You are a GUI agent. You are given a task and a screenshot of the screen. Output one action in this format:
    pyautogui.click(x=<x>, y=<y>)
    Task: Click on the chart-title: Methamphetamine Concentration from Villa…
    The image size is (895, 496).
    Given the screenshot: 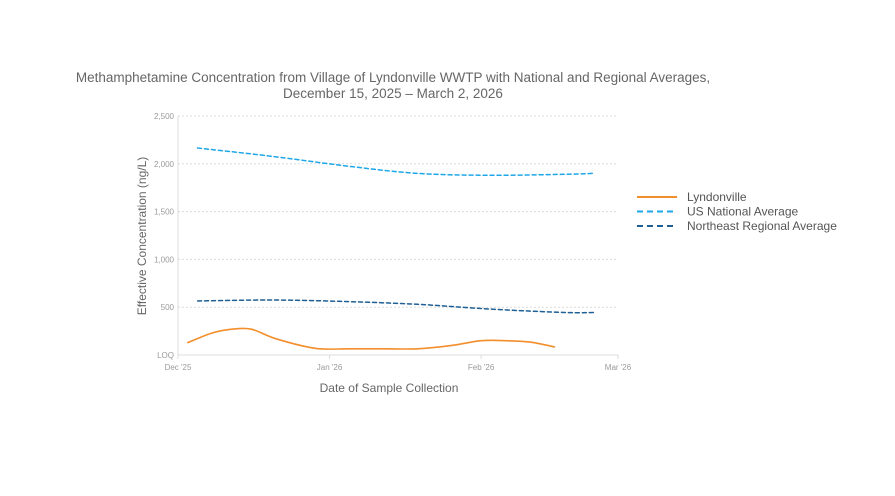 What is the action you would take?
    pyautogui.click(x=393, y=85)
    